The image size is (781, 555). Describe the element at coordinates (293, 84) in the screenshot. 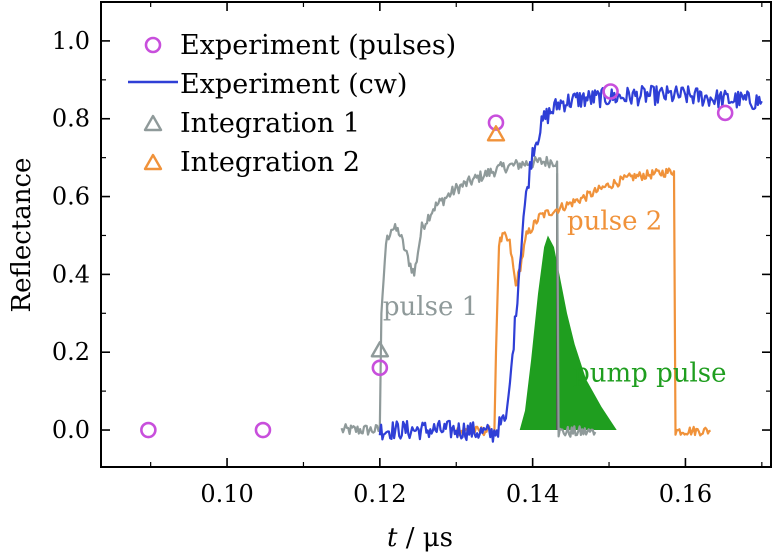

I see `legend-label: Experiment (cw)` at that location.